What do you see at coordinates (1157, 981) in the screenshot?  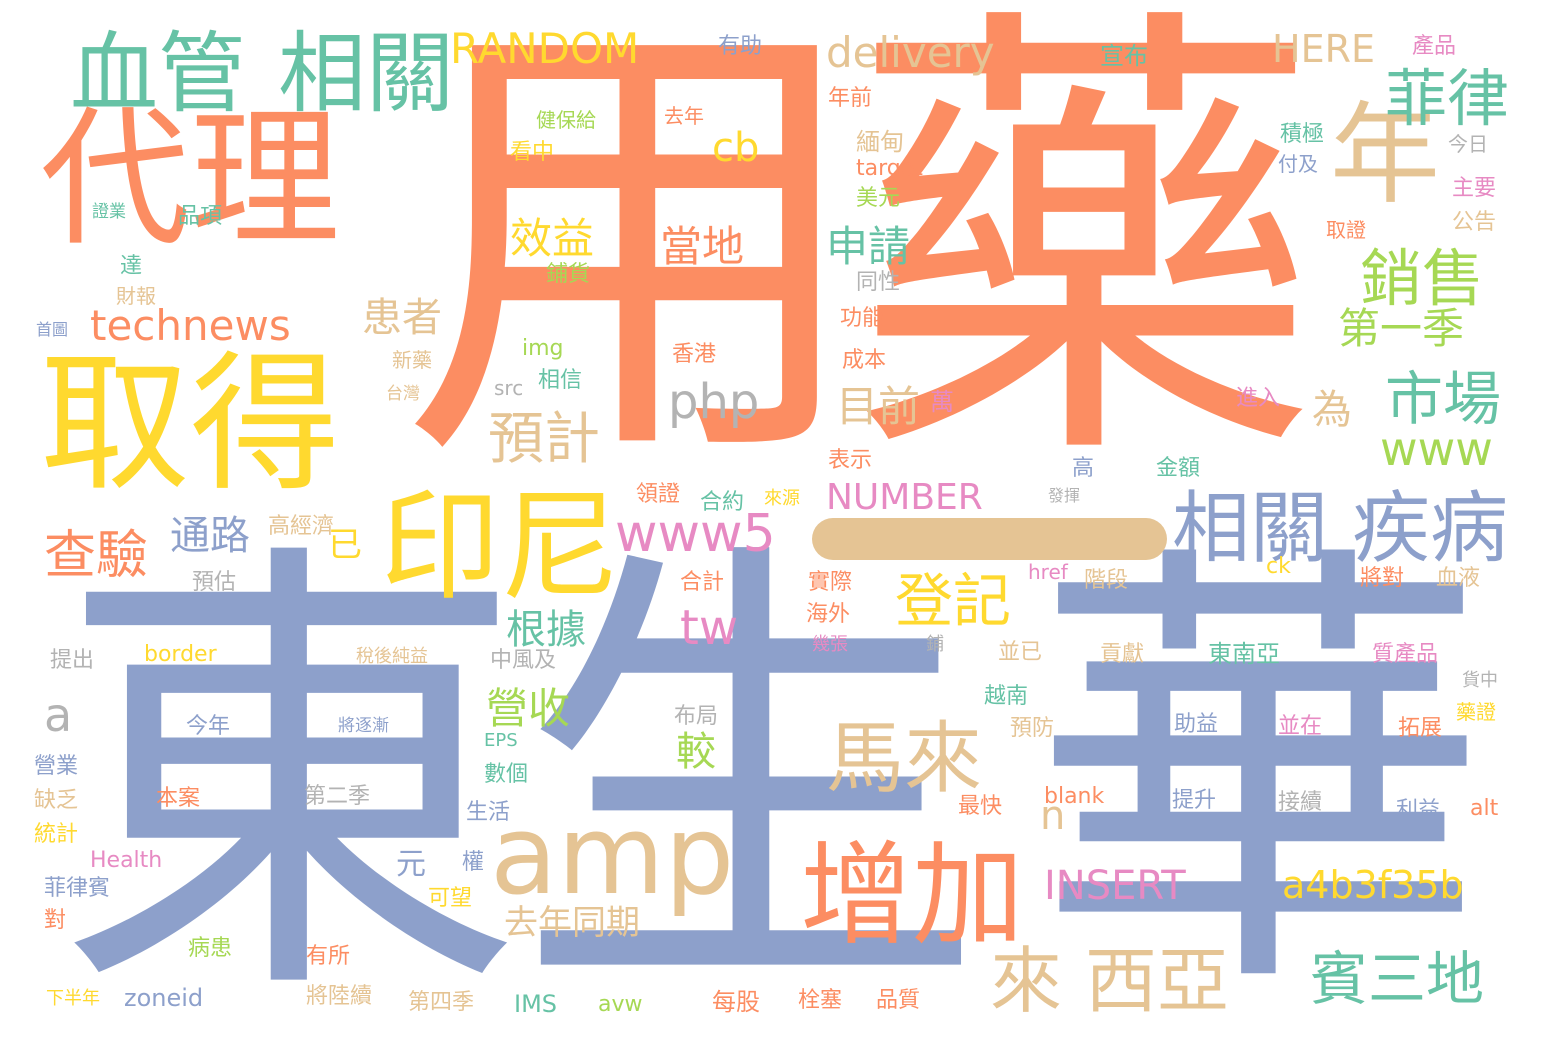 I see `word-xiya: 西亞` at bounding box center [1157, 981].